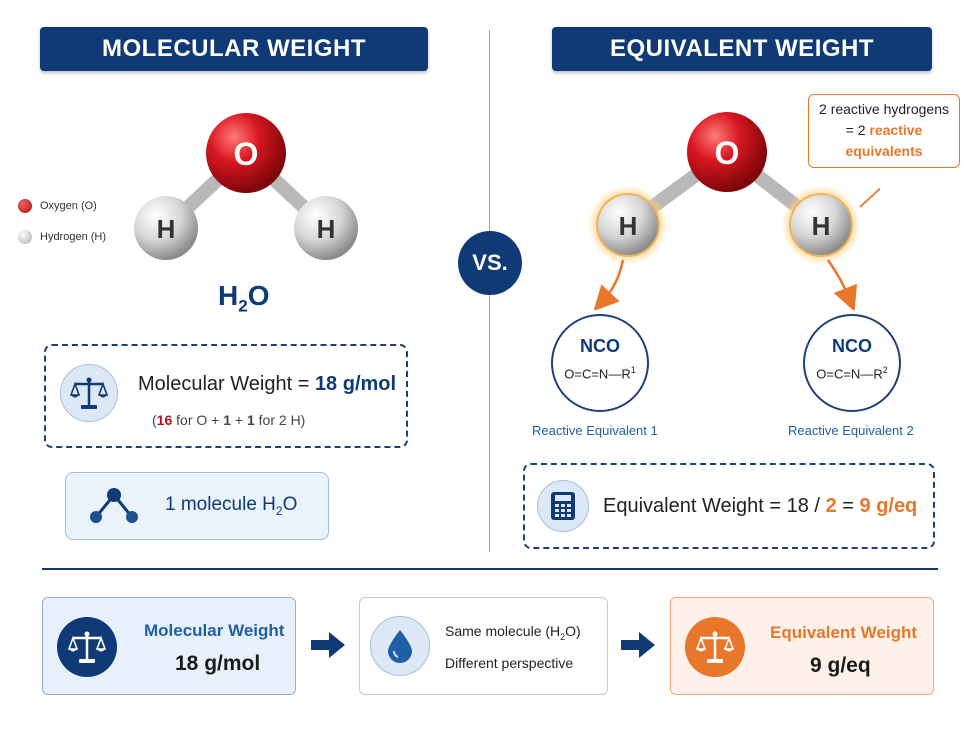 This screenshot has height=735, width=980. What do you see at coordinates (68, 206) in the screenshot?
I see `legend-oxygen-label: Oxygen (O)` at bounding box center [68, 206].